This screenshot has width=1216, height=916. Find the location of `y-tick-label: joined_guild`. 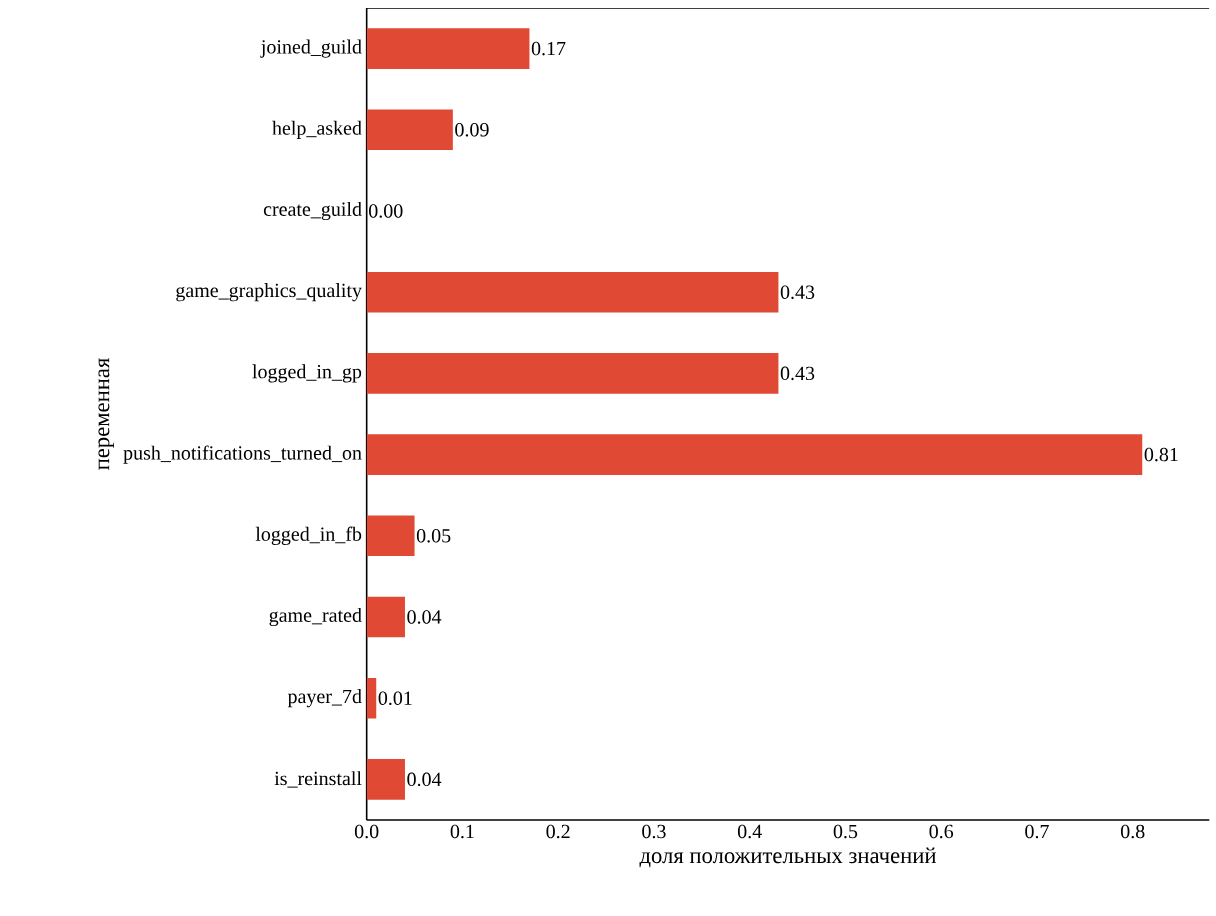

y-tick-label: joined_guild is located at coordinates (311, 48).